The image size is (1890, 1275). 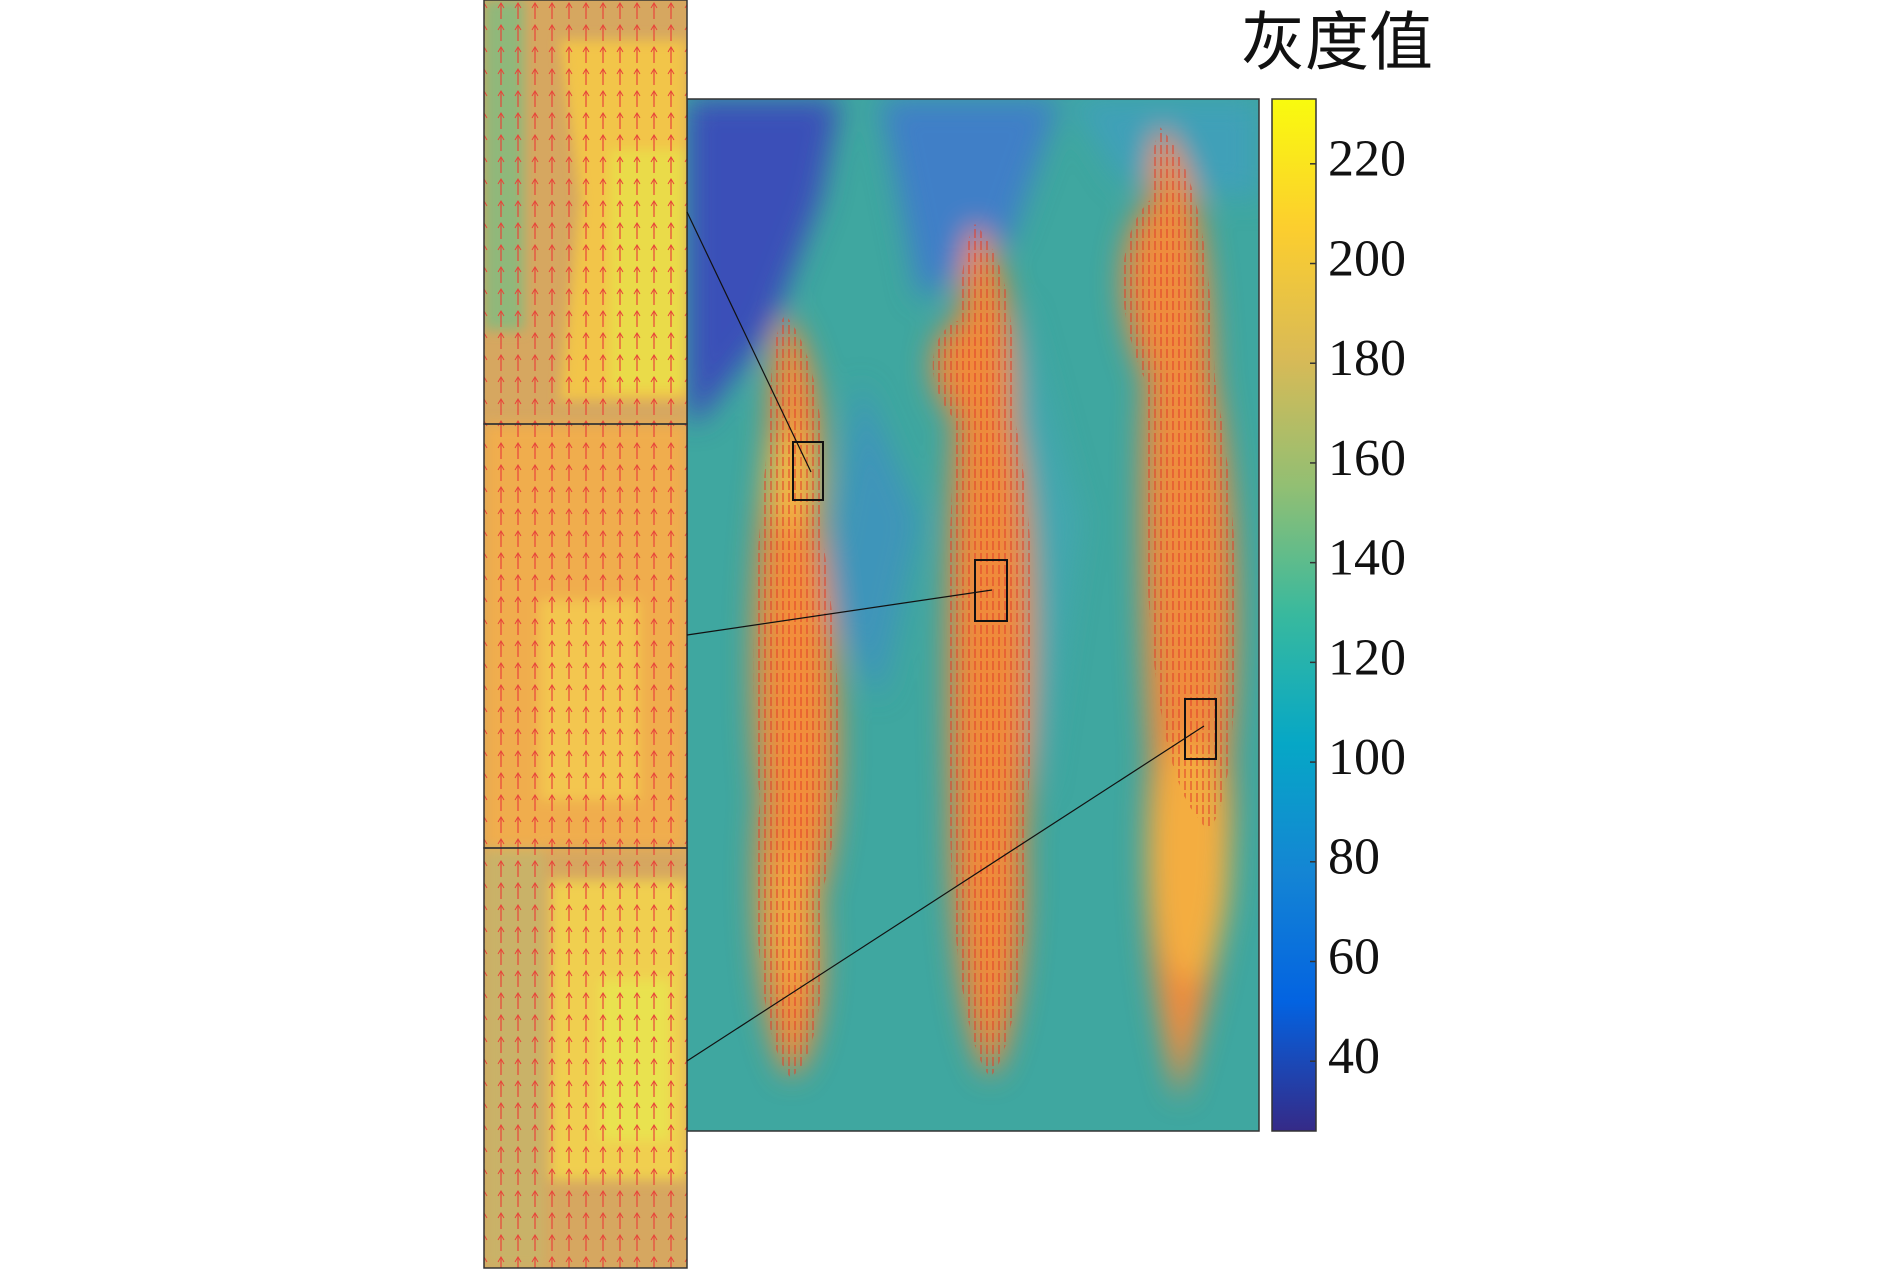 I want to click on zoom-boxes, so click(x=1004, y=600).